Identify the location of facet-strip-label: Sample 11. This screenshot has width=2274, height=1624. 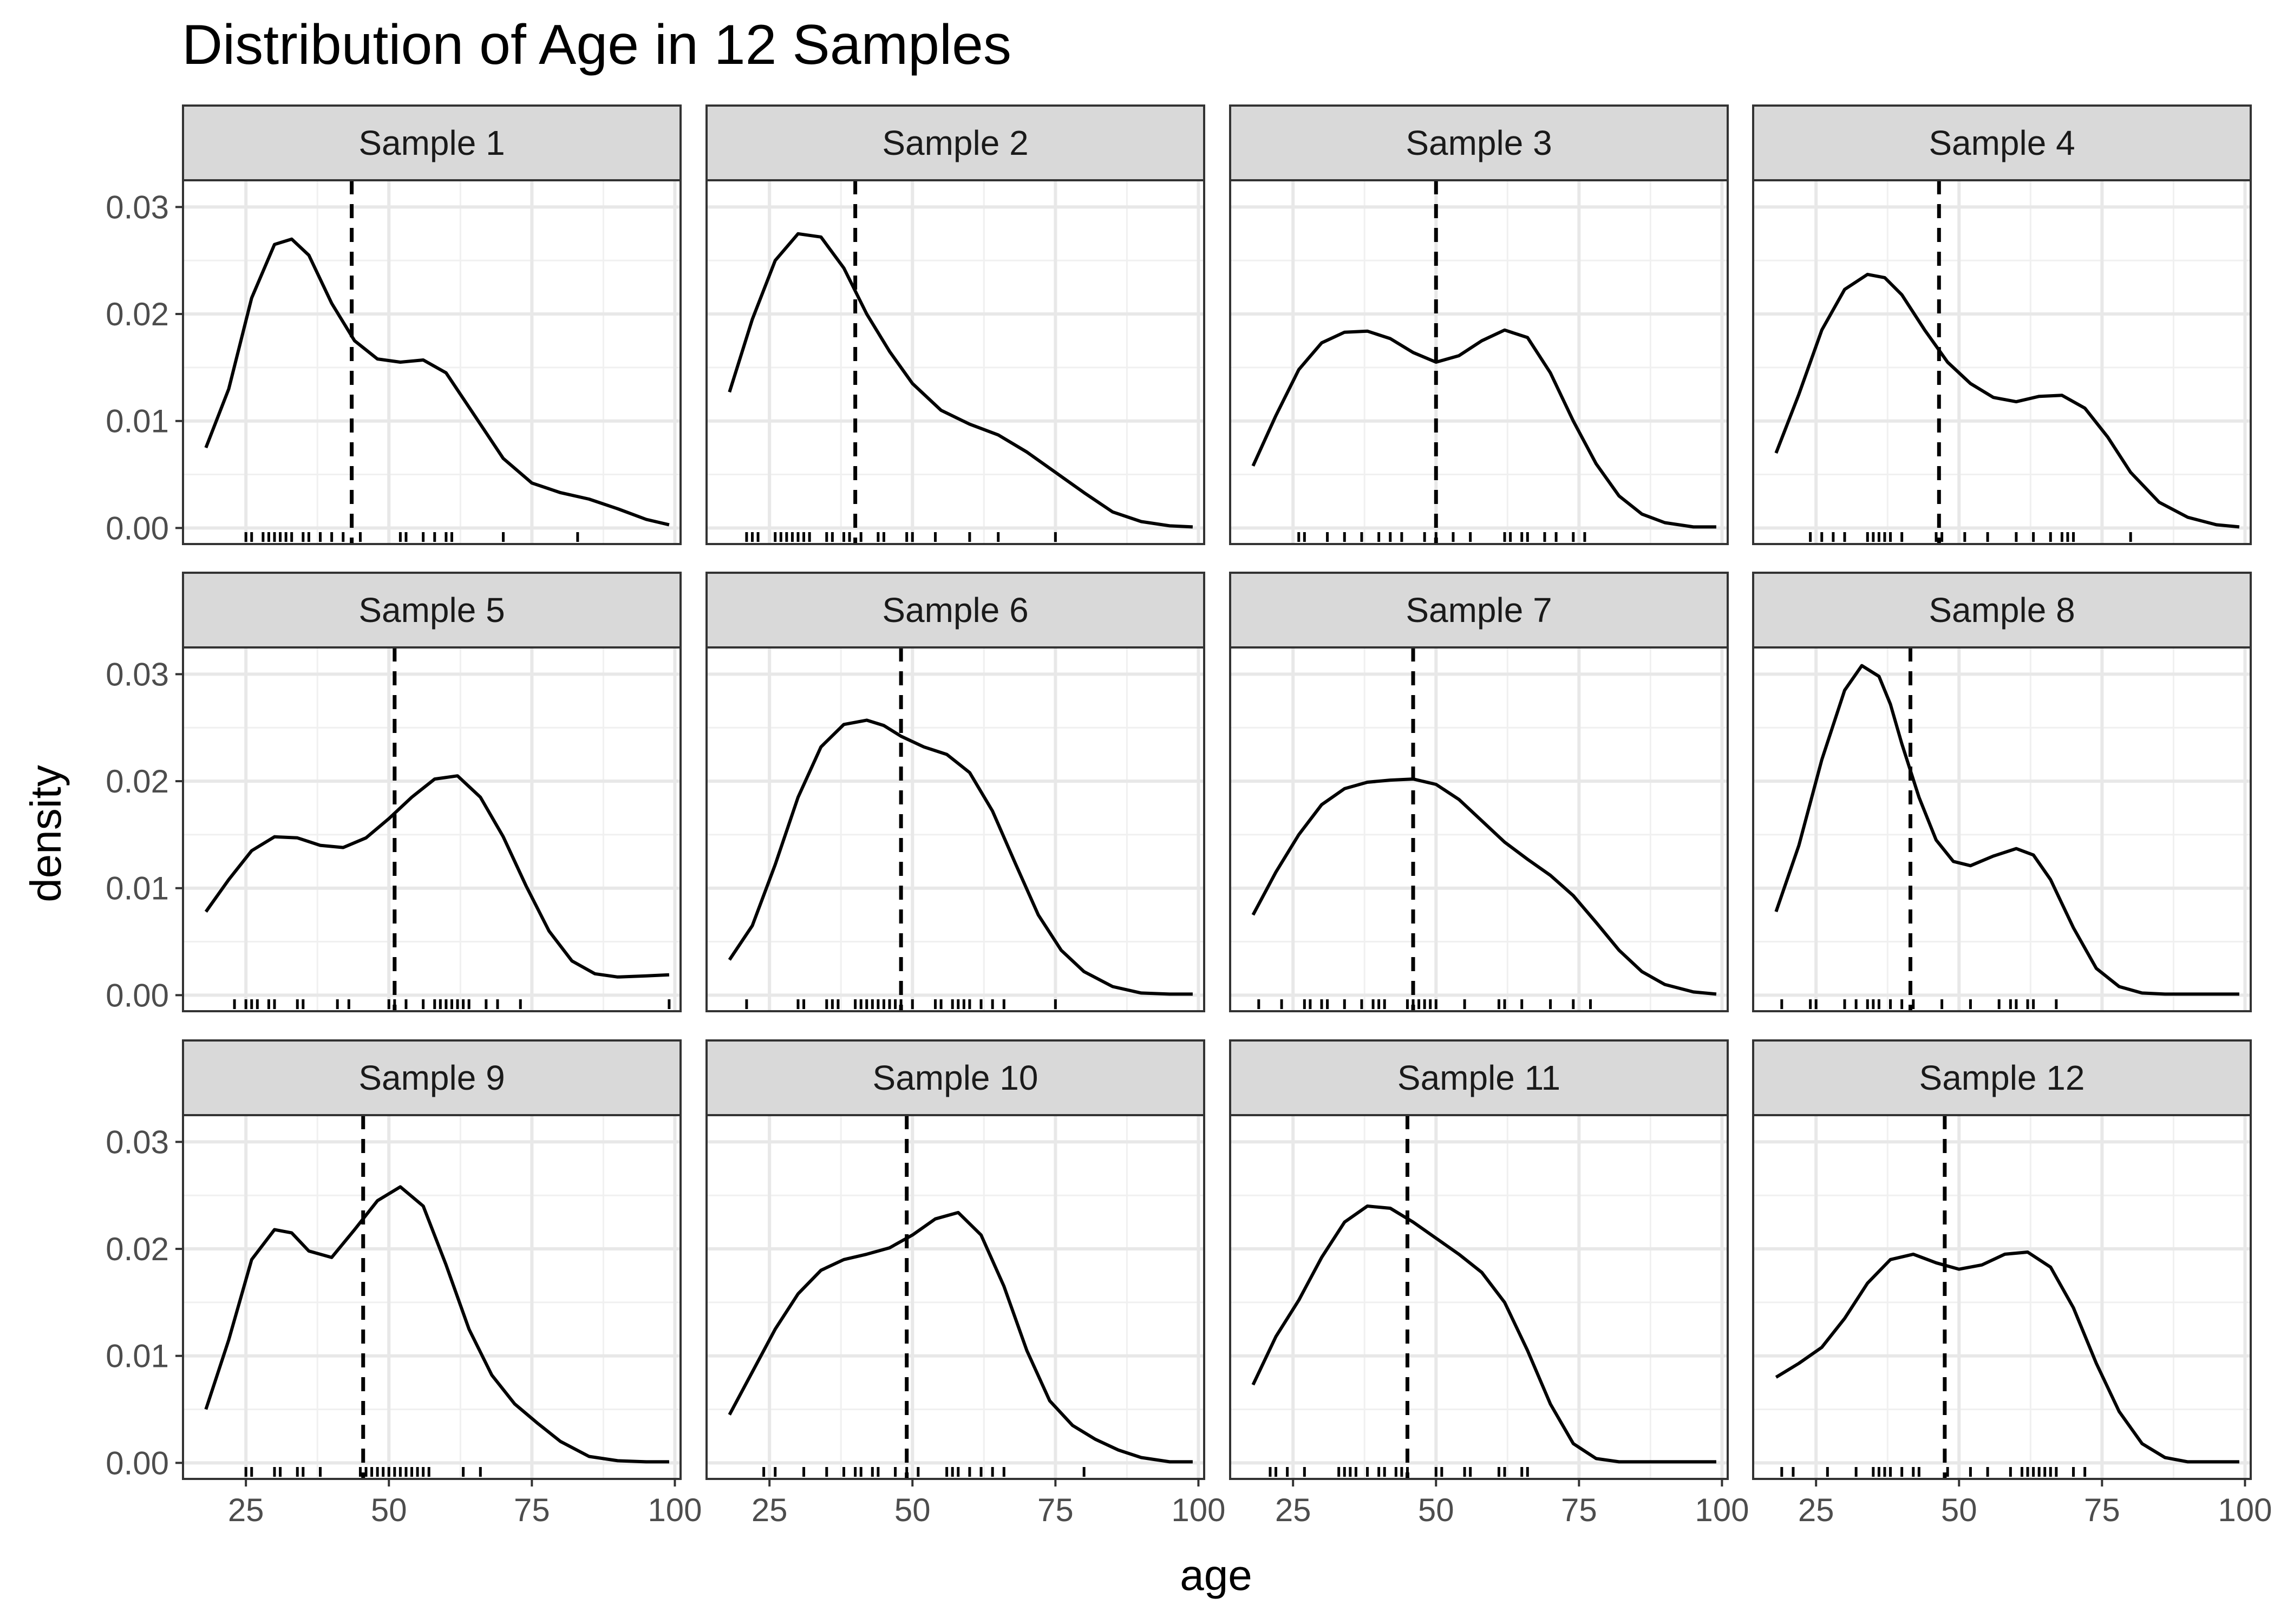
(1479, 1077).